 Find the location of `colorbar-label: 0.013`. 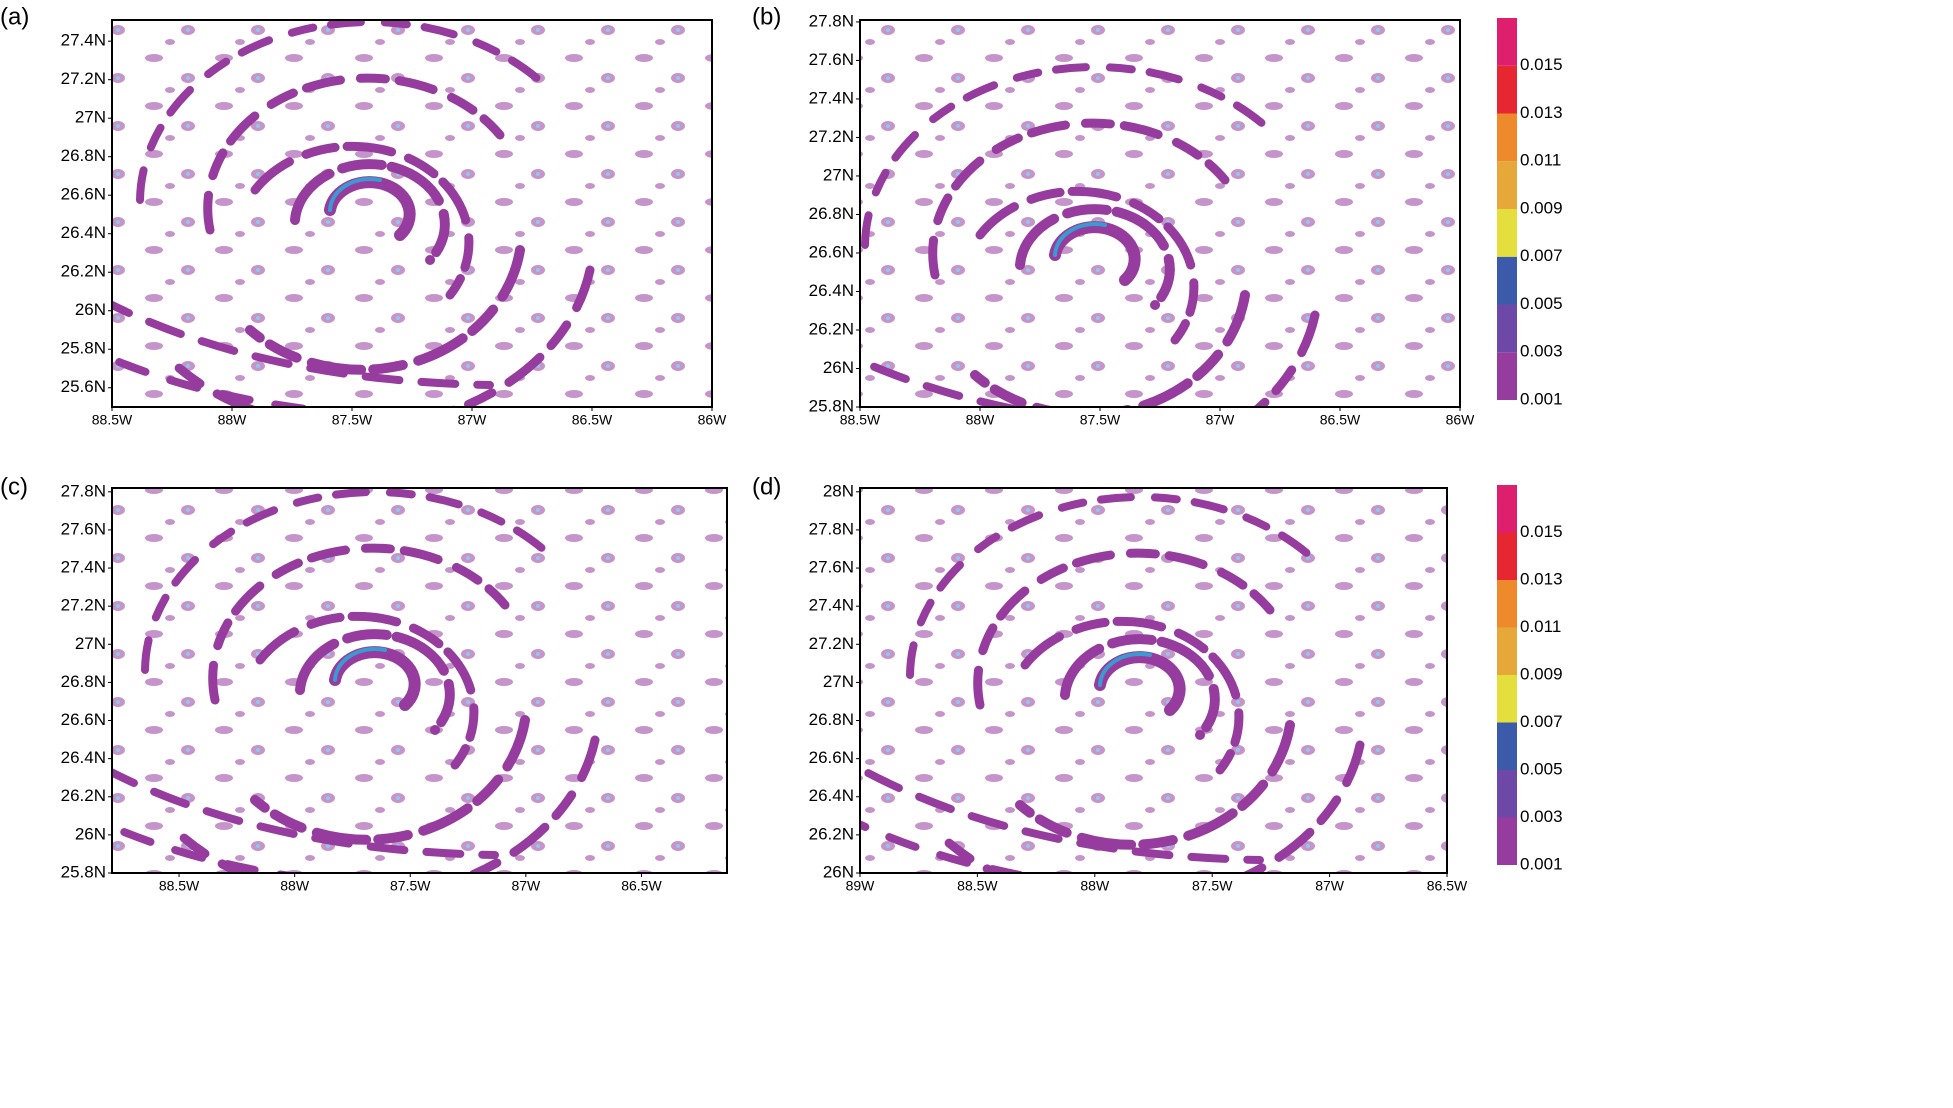

colorbar-label: 0.013 is located at coordinates (1541, 112).